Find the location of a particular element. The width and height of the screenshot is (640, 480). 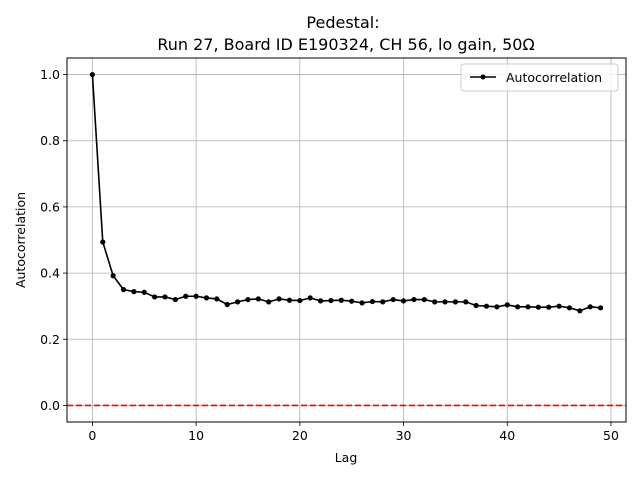

y-tick-label: 0.8 is located at coordinates (50, 140).